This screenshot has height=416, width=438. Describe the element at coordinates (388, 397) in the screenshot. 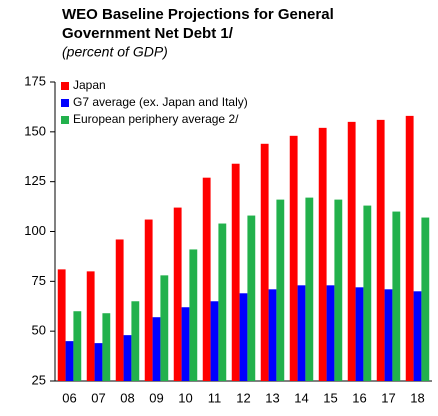

I see `x-tick-label: 17` at that location.